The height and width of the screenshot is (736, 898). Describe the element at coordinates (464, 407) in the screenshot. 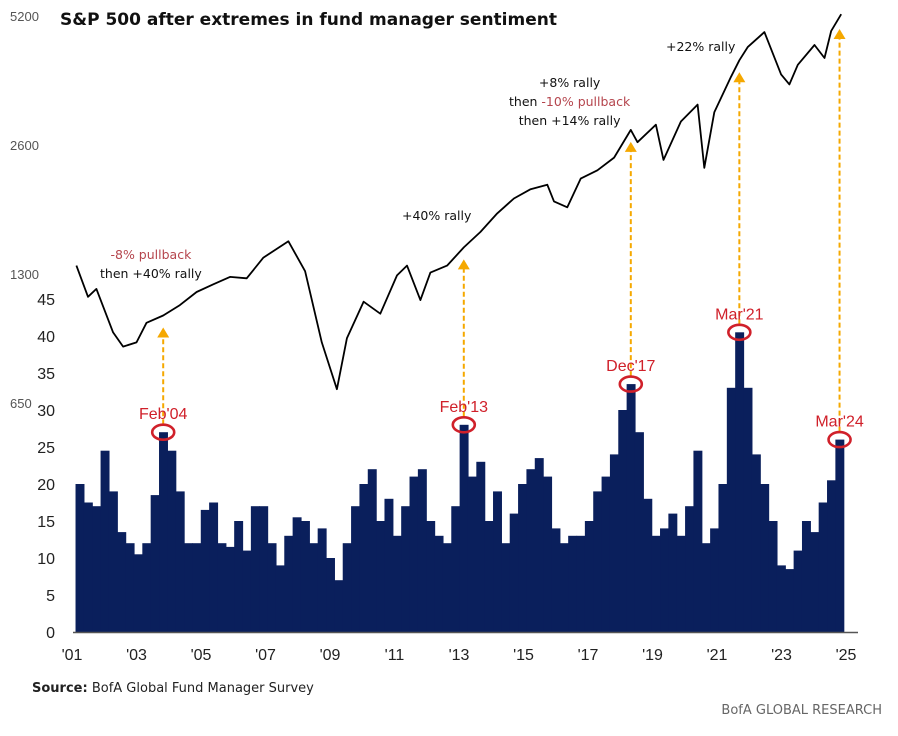

I see `highlight-label: Feb'13` at that location.